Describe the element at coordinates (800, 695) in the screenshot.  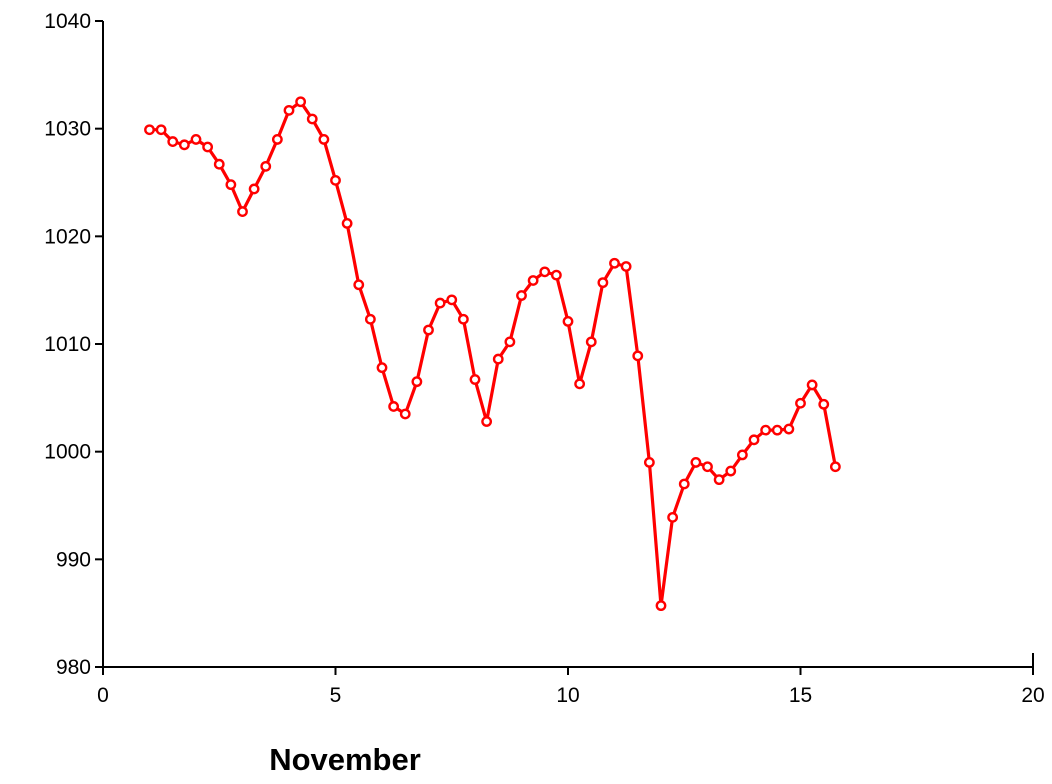
I see `x-tick-label: 15` at that location.